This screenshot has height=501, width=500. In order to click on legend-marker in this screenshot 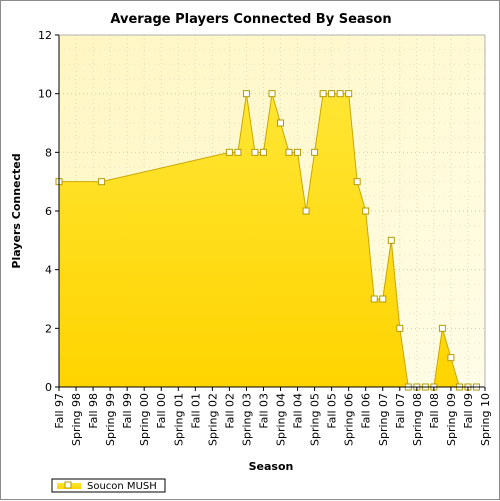, I will do `click(68, 485)`.